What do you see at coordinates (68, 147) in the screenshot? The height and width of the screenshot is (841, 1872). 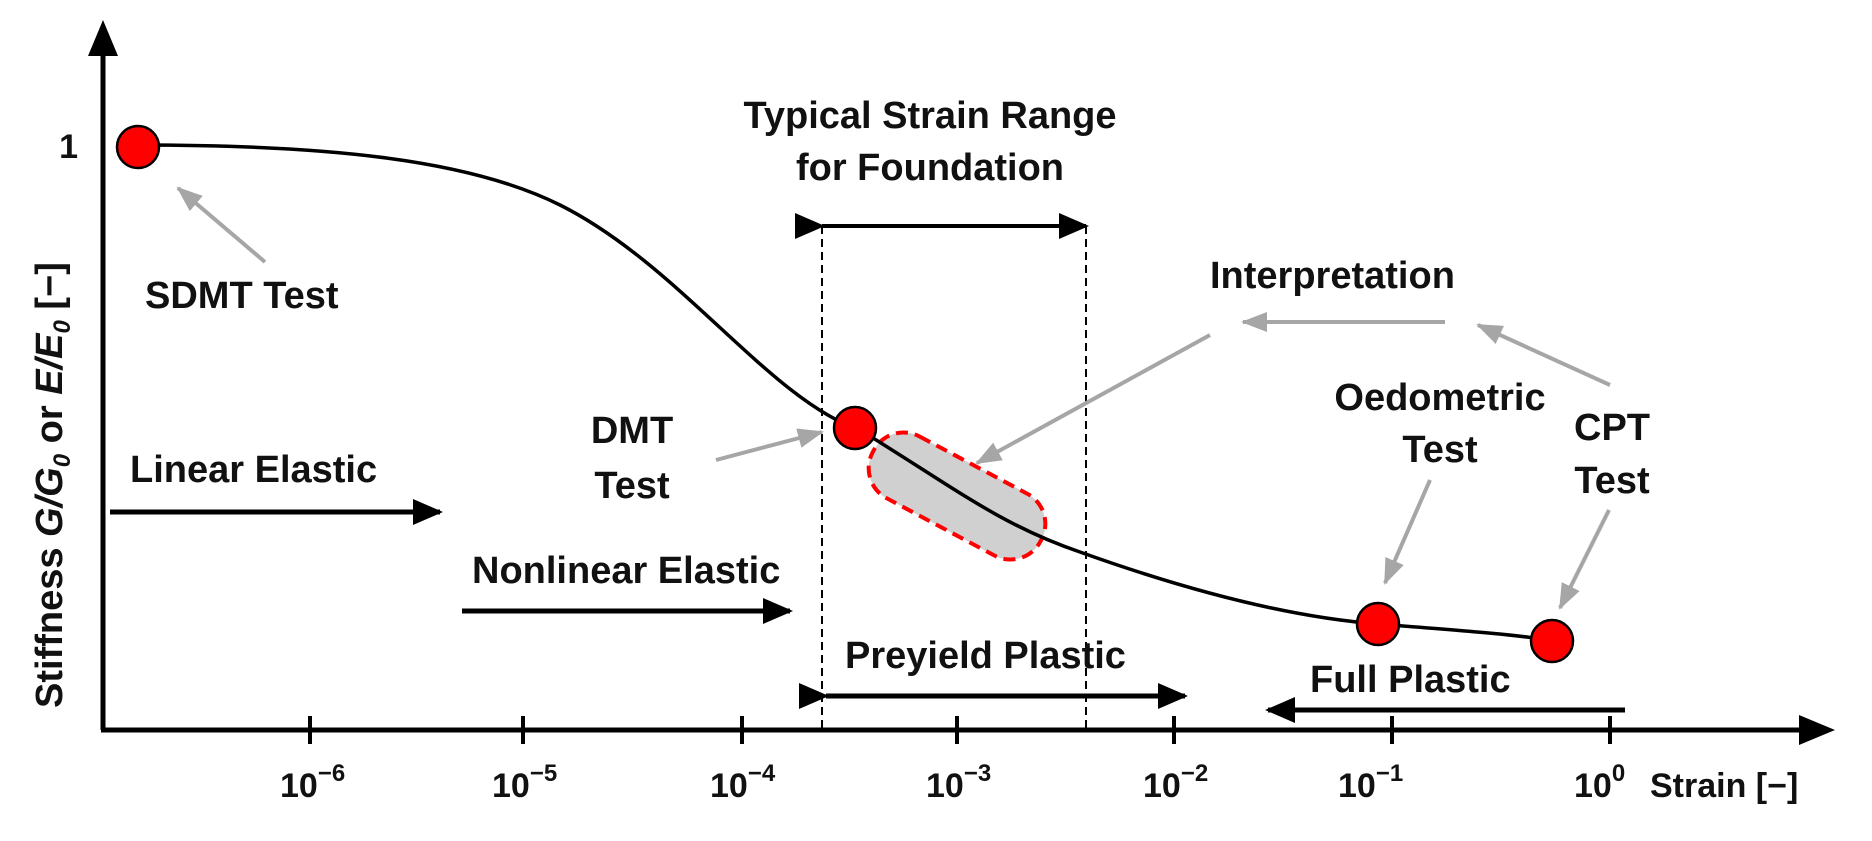 I see `y-tick-1: 1` at bounding box center [68, 147].